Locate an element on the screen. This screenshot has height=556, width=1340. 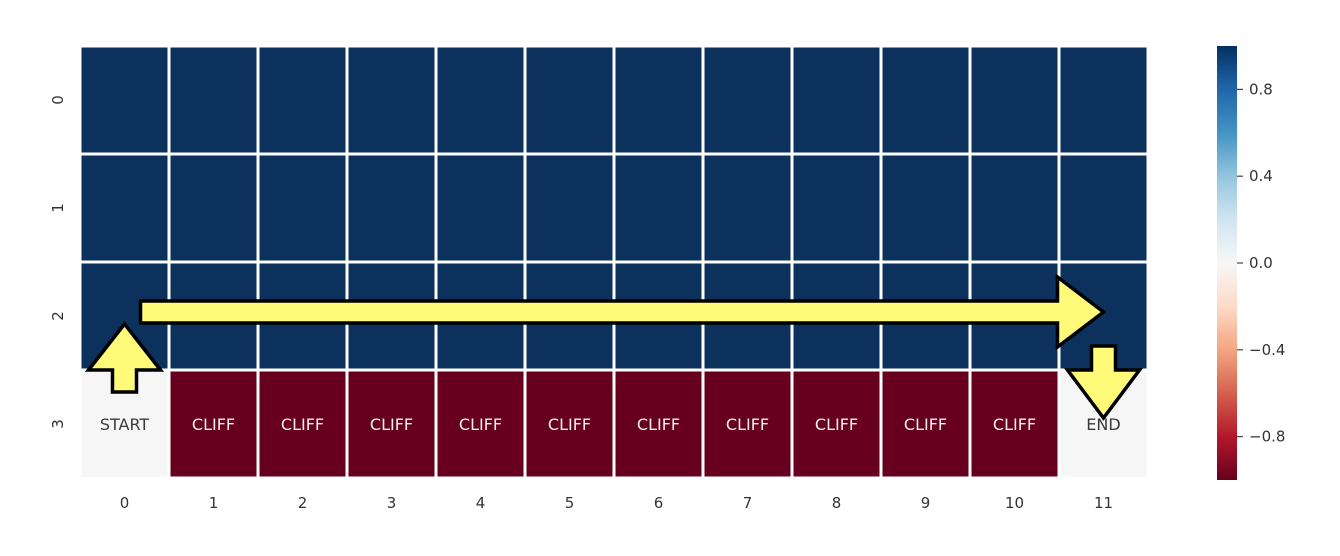
cell-label-r3-c9: CLIFF is located at coordinates (925, 424).